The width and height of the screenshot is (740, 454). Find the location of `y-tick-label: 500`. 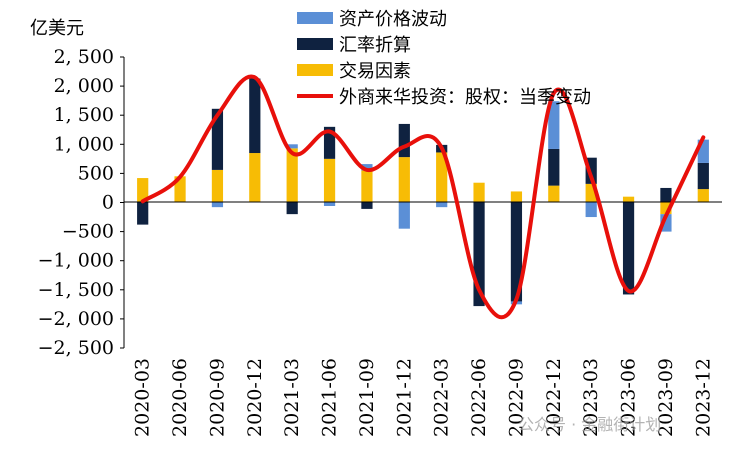

y-tick-label: 500 is located at coordinates (96, 173).